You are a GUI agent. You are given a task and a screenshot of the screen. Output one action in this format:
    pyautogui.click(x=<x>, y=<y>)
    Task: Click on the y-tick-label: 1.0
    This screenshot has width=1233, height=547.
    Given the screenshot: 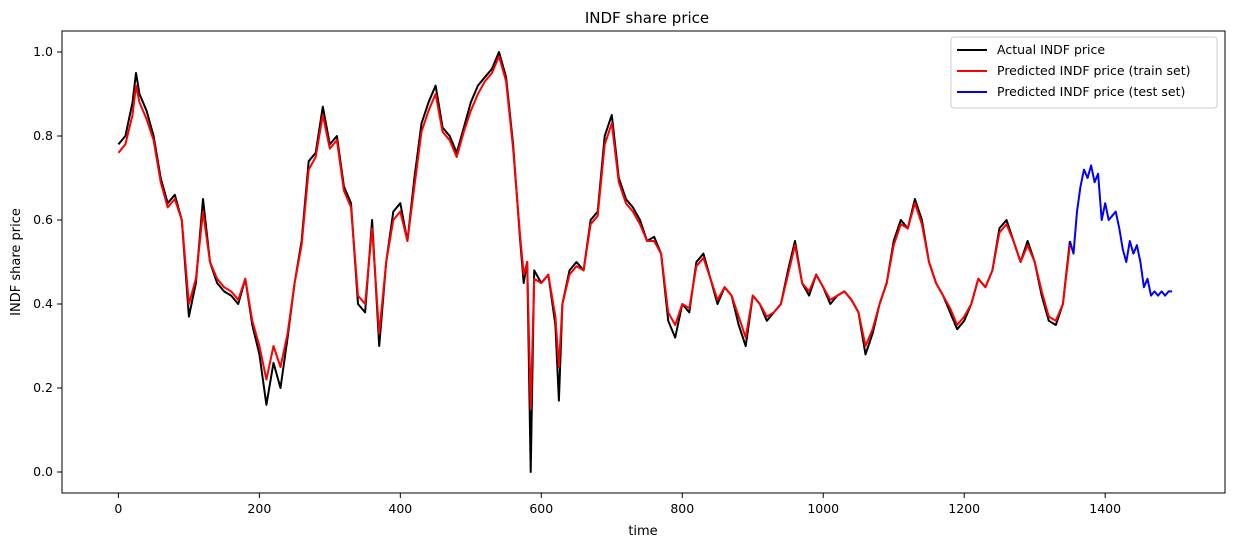 What is the action you would take?
    pyautogui.click(x=43, y=51)
    